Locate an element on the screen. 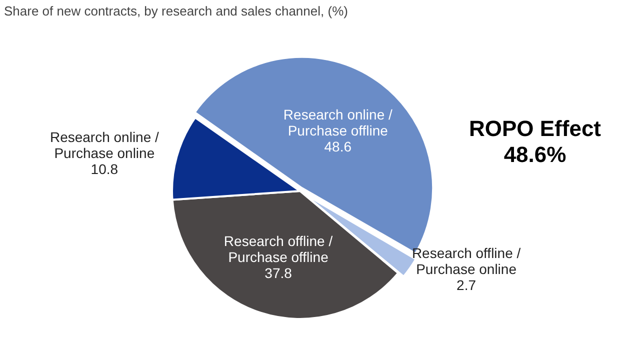 The height and width of the screenshot is (357, 640). data-label: 2.7 is located at coordinates (466, 285).